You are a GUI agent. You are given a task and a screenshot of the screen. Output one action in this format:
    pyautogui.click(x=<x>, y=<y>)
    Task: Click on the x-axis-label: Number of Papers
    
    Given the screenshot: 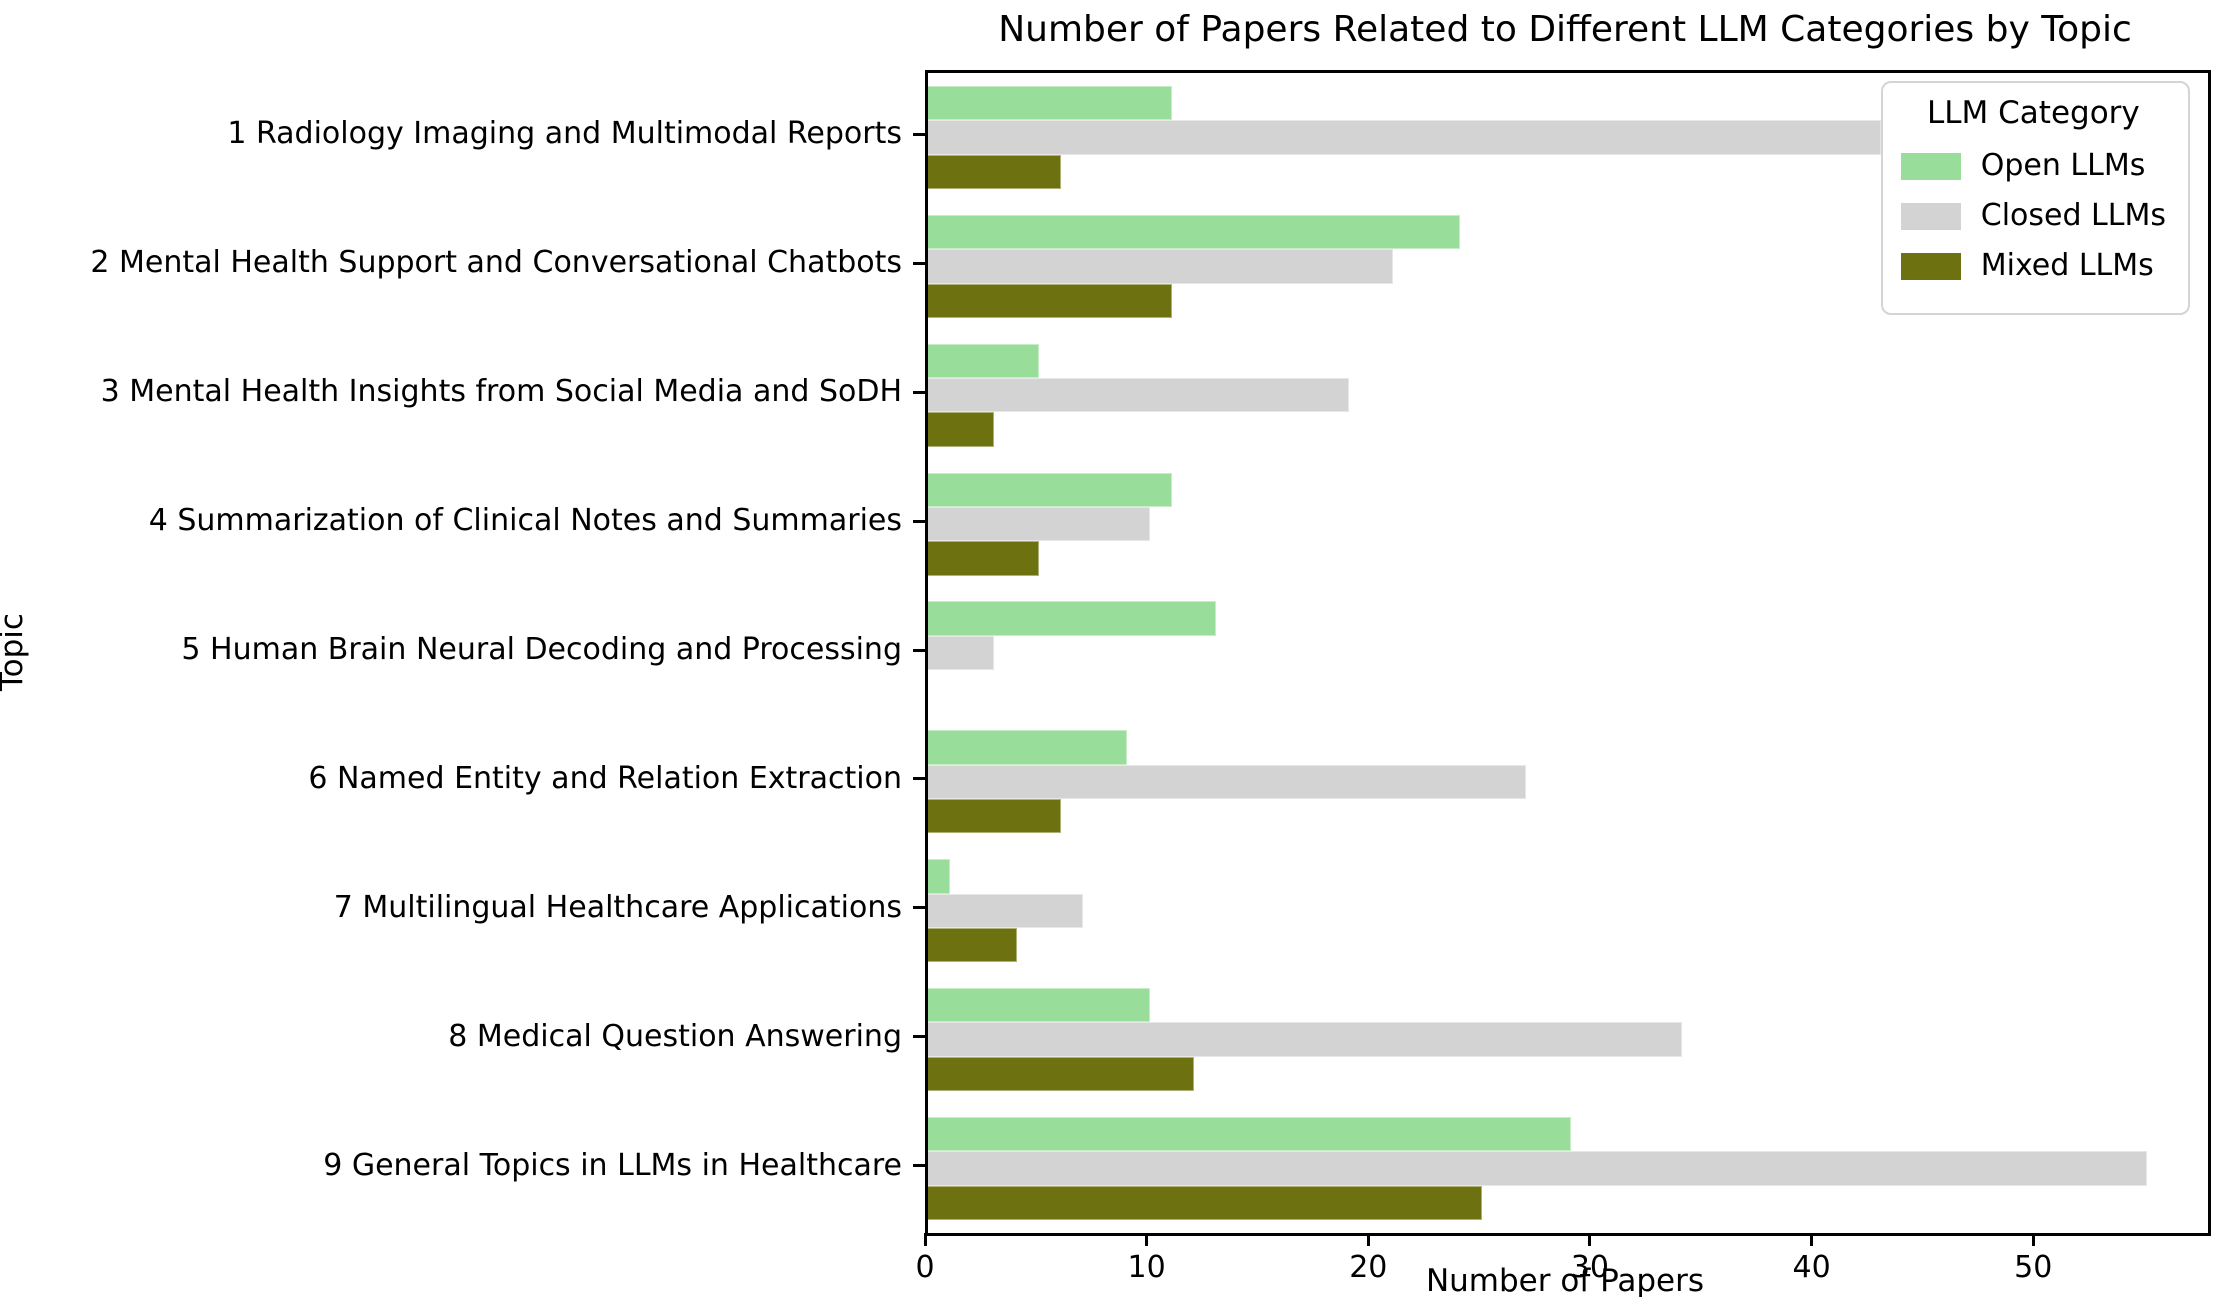 What is the action you would take?
    pyautogui.click(x=1565, y=1280)
    